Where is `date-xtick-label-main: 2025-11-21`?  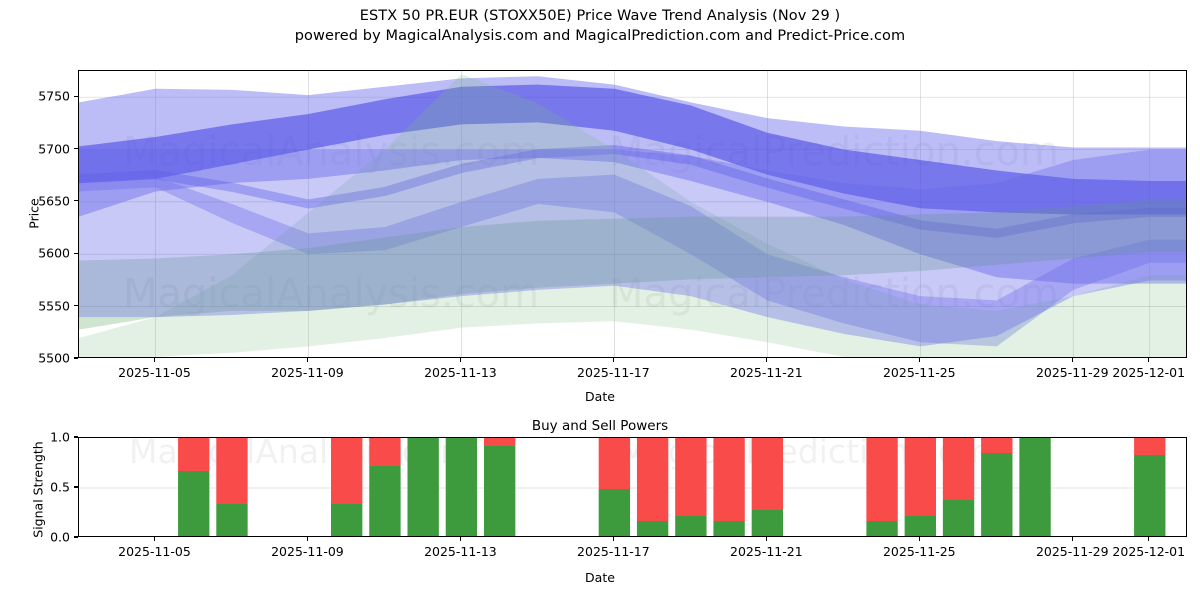 date-xtick-label-main: 2025-11-21 is located at coordinates (766, 372).